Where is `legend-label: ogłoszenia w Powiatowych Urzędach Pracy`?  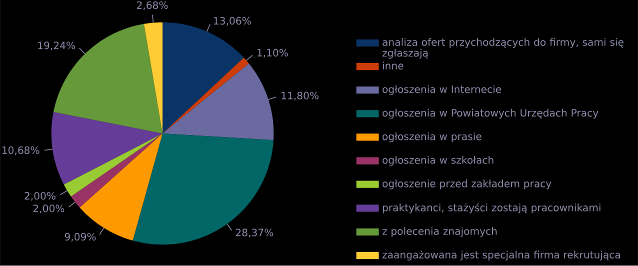
legend-label: ogłoszenia w Powiatowych Urzędach Pracy is located at coordinates (490, 113).